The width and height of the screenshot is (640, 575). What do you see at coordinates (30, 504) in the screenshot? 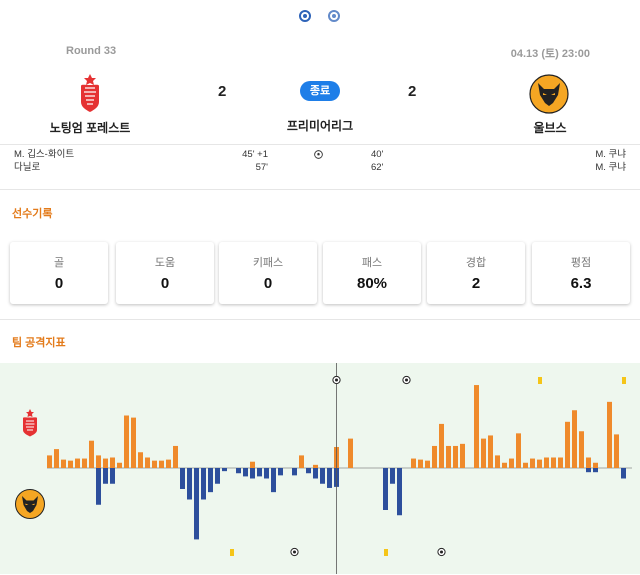
I see `chart-away-logo` at bounding box center [30, 504].